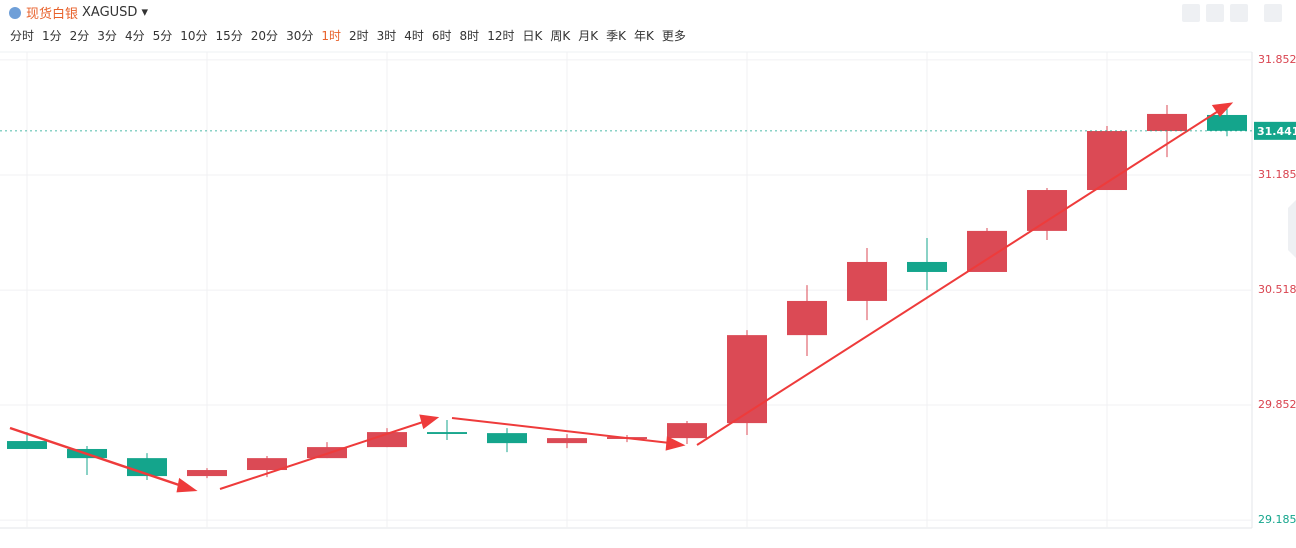  Describe the element at coordinates (1277, 519) in the screenshot. I see `y-tick-label: 29.185` at that location.